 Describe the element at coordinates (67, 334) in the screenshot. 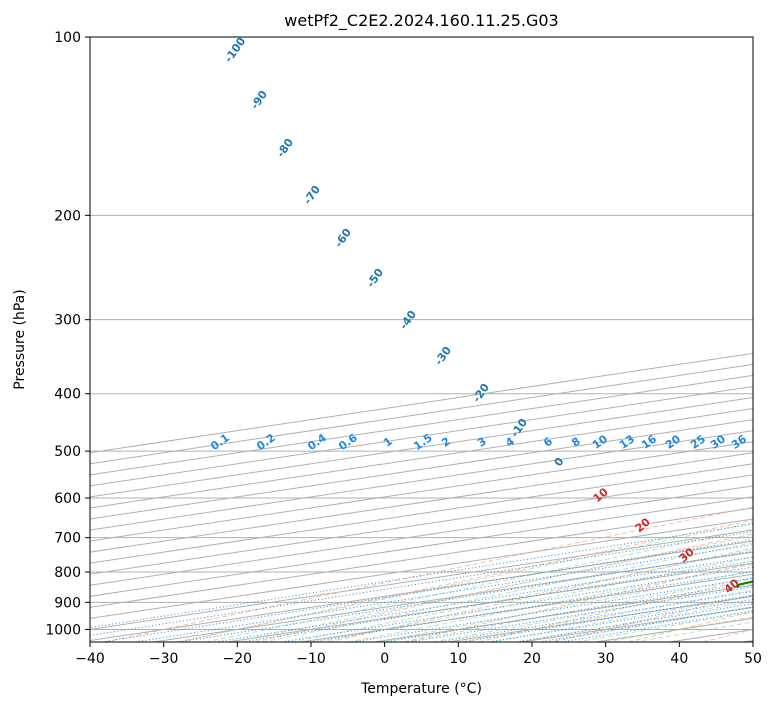

I see `y-axis-ticks: 100 200 300 400 500 600 700 800 900 1000` at that location.